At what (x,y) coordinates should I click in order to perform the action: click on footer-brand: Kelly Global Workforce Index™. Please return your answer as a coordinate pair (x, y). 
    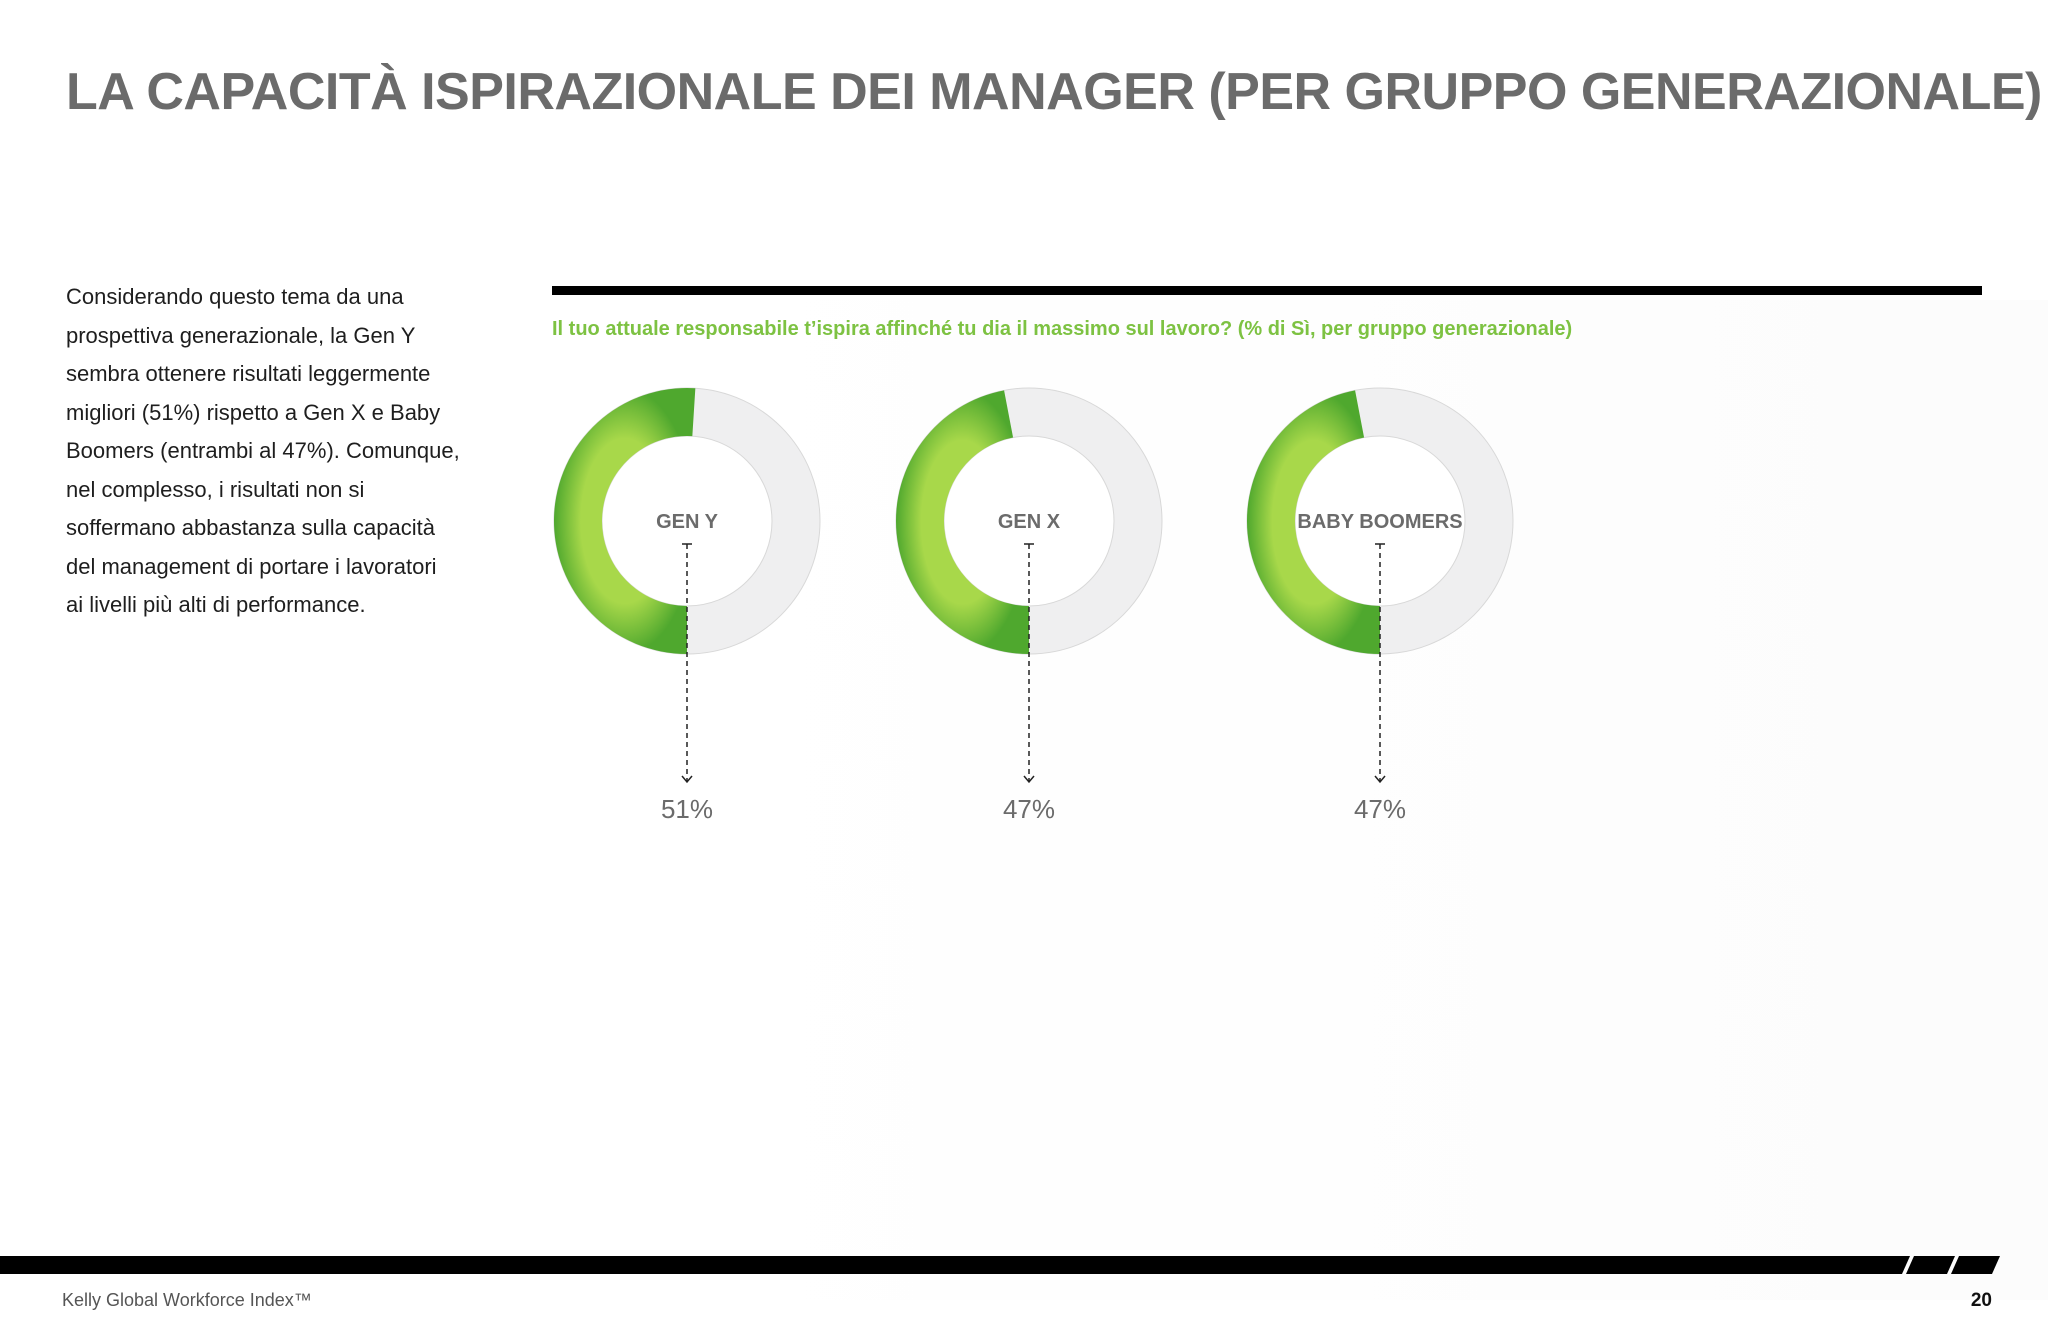
    Looking at the image, I should click on (187, 1300).